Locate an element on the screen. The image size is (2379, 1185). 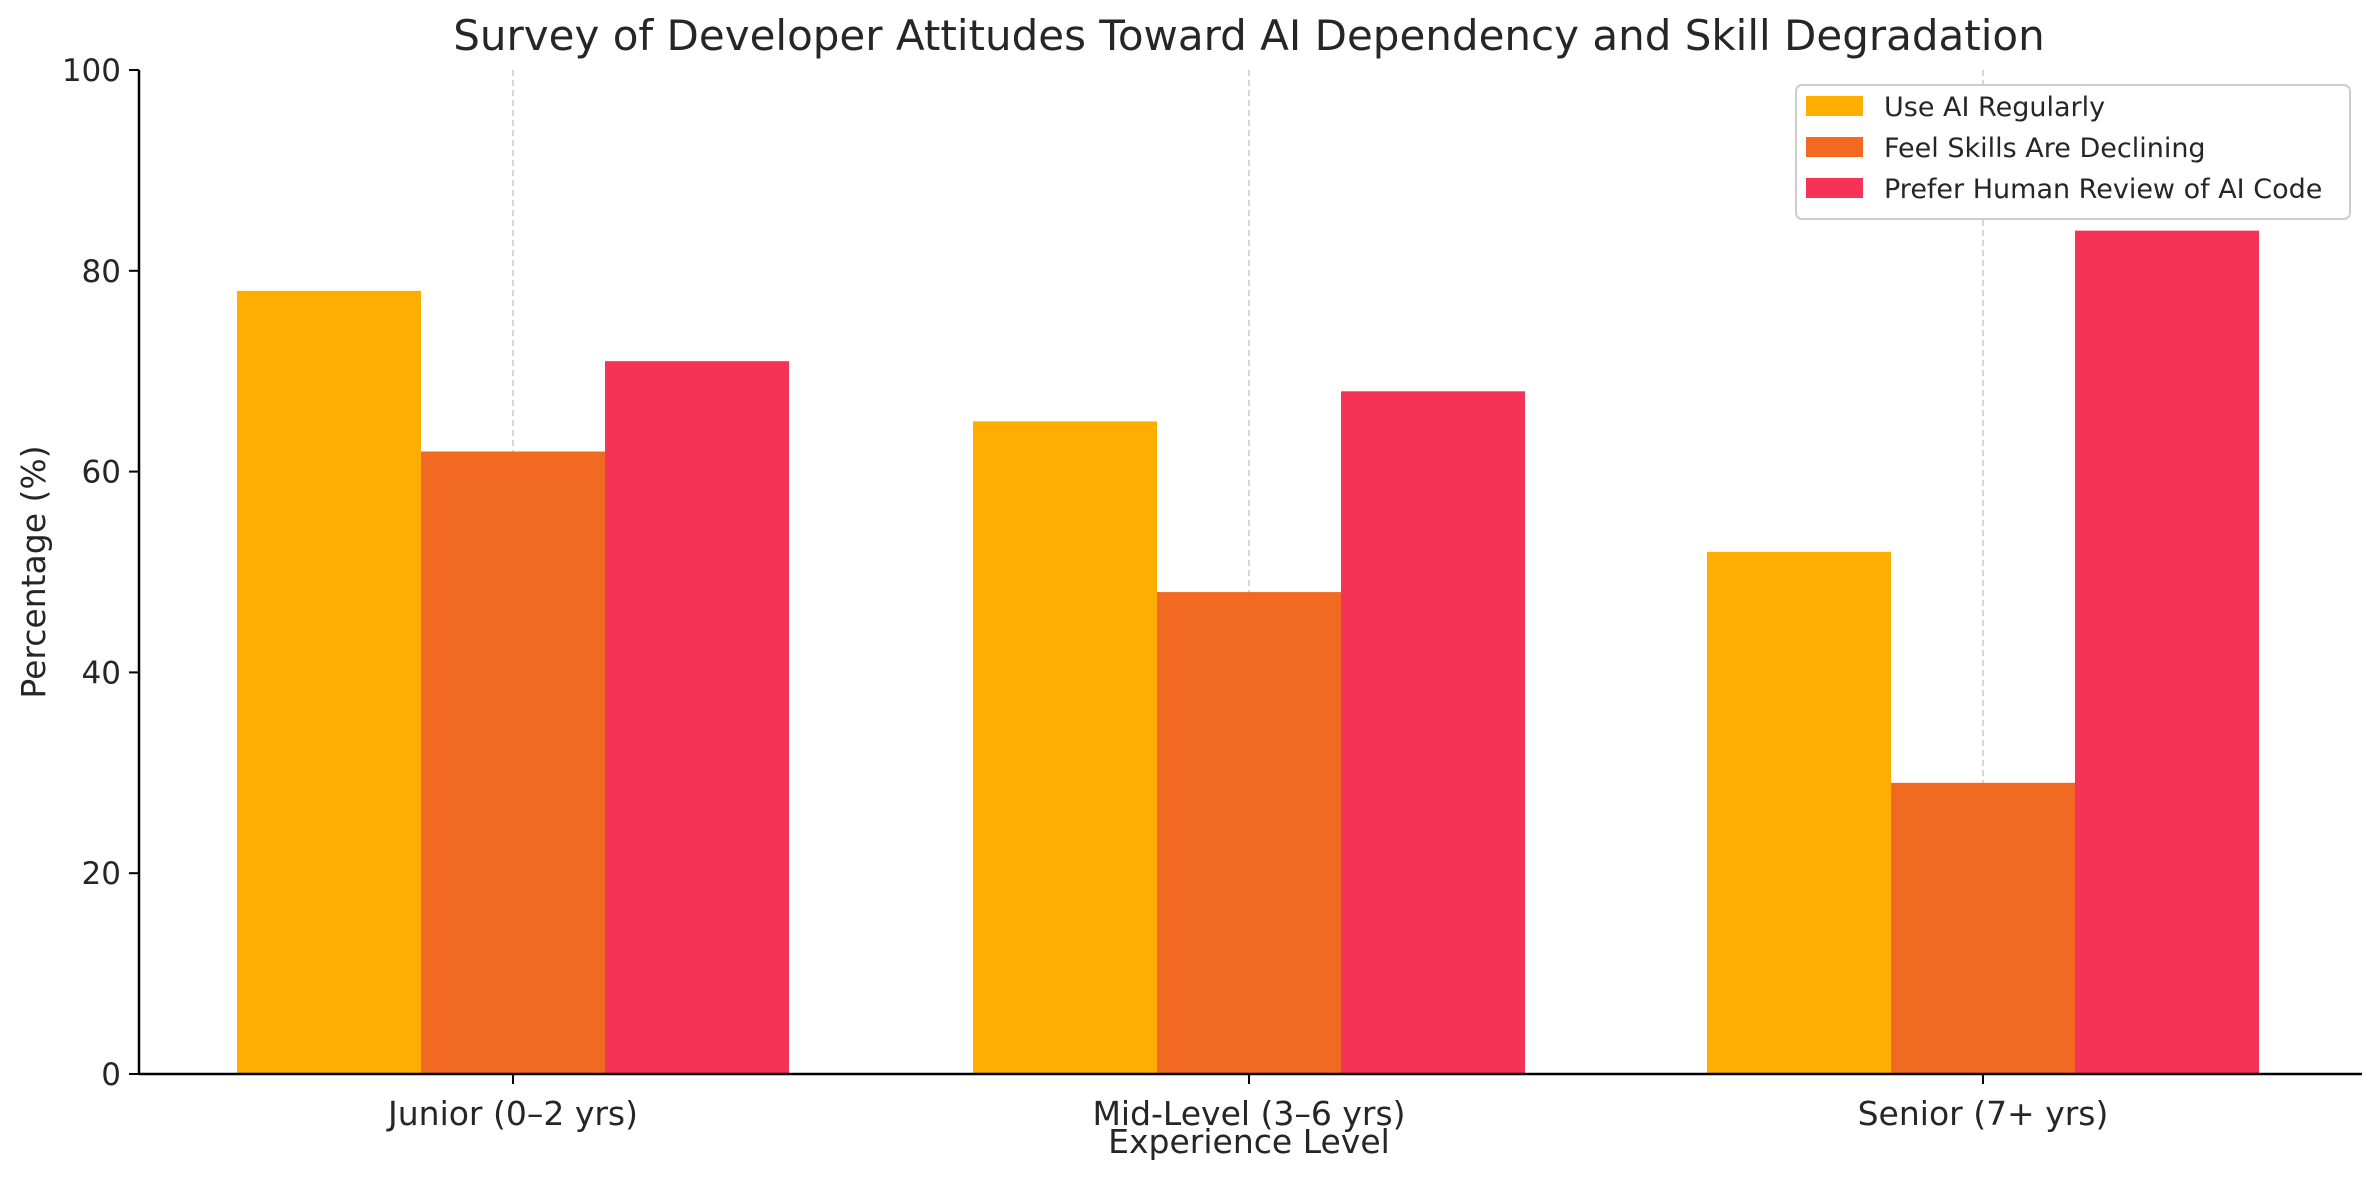
y-tick-label: 60 is located at coordinates (101, 473).